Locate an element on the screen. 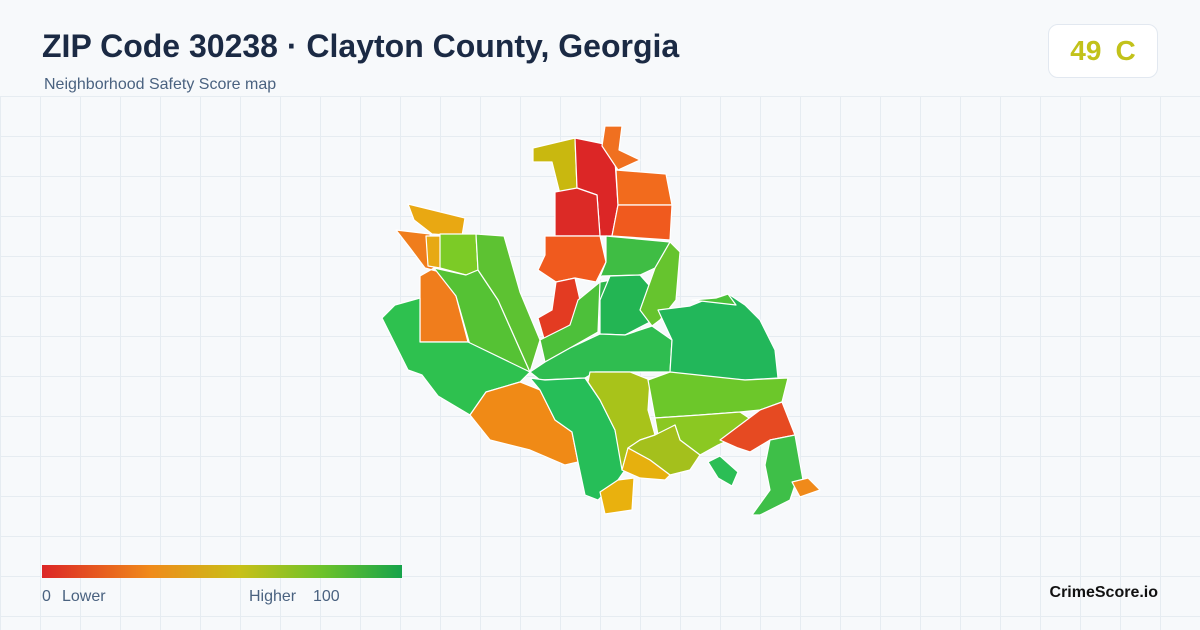  legend-max-label: Higher is located at coordinates (273, 596).